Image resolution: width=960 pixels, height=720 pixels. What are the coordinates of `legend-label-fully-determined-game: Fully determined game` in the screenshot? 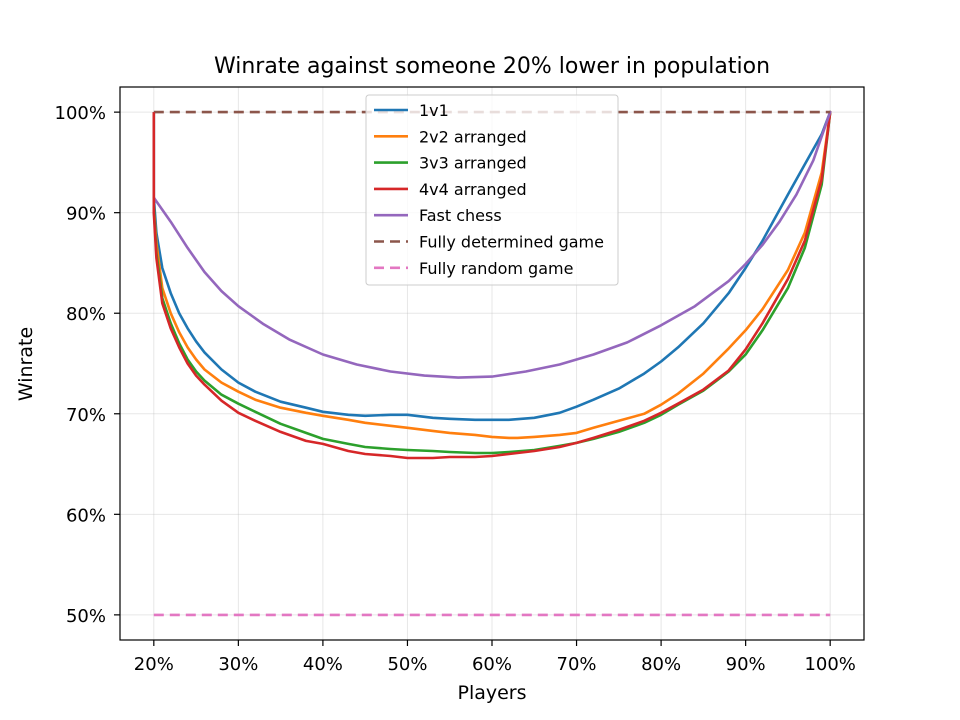 It's located at (511, 242).